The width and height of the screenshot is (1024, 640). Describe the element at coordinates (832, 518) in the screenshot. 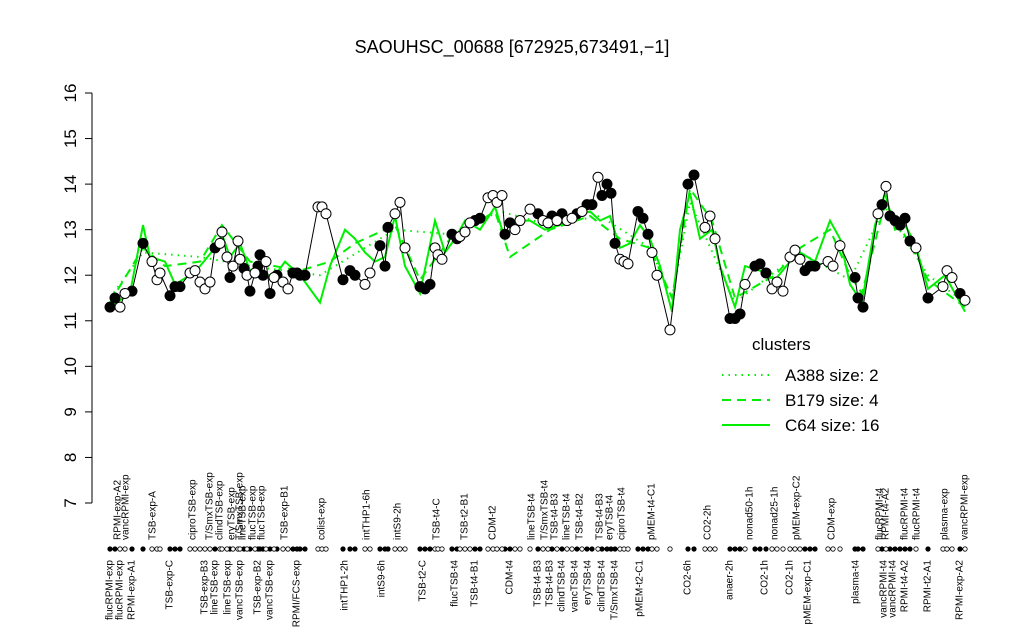

I see `sample-label: CDM-exp` at that location.